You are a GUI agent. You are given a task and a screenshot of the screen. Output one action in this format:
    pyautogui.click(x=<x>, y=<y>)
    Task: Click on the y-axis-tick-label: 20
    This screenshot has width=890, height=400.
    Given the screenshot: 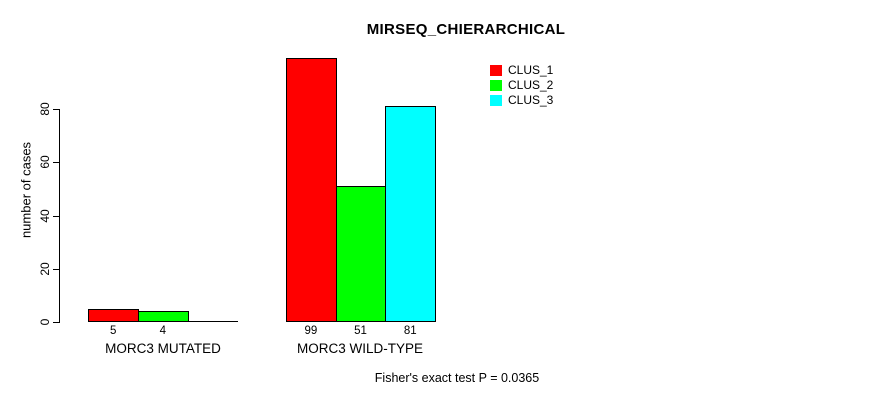 What is the action you would take?
    pyautogui.click(x=45, y=269)
    